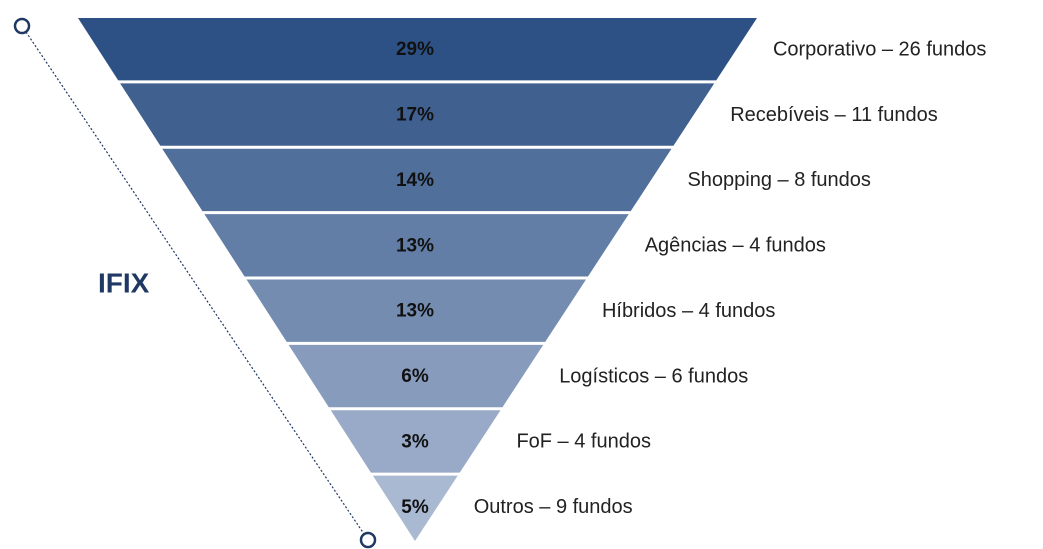 The image size is (1043, 549). I want to click on band-label: Corporativo – 26 fundos, so click(879, 49).